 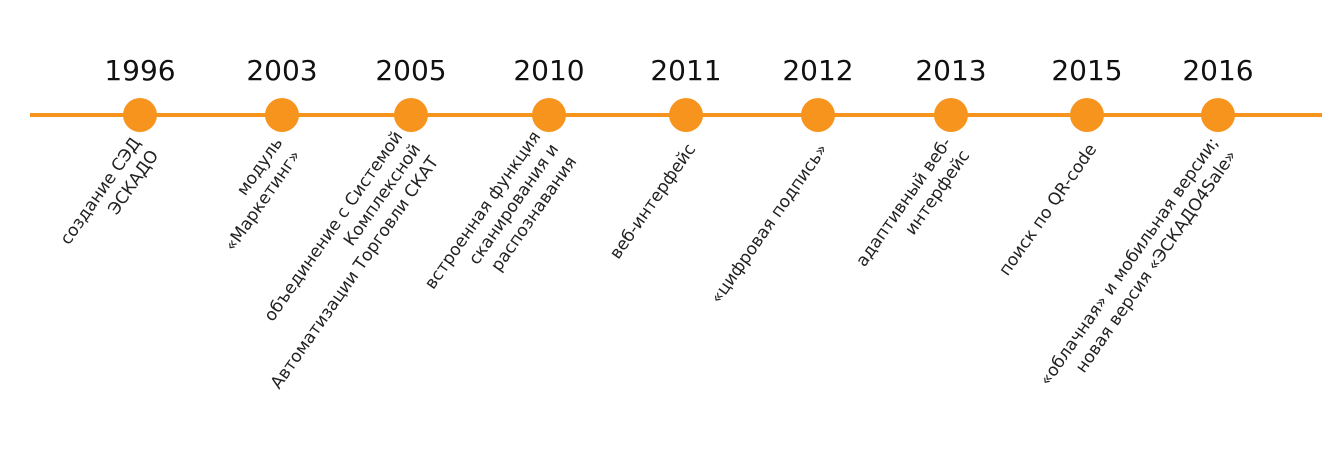 I want to click on event-label-line: поиск по QR-code, so click(x=1048, y=209).